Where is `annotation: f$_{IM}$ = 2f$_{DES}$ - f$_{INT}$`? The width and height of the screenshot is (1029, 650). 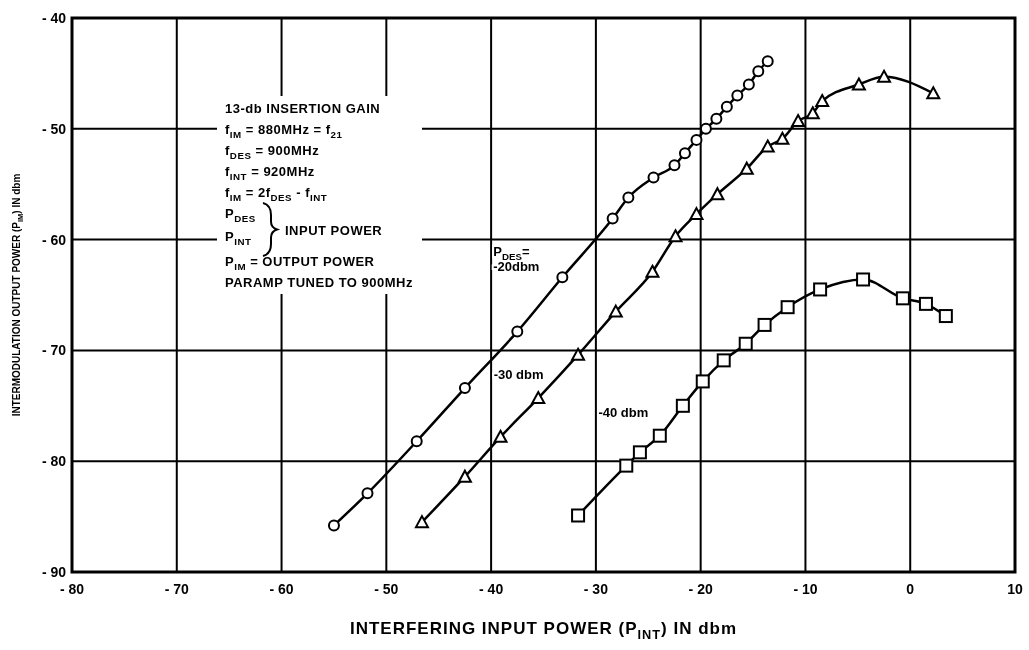
annotation: f$_{IM}$ = 2f$_{DES}$ - f$_{INT}$ is located at coordinates (276, 194).